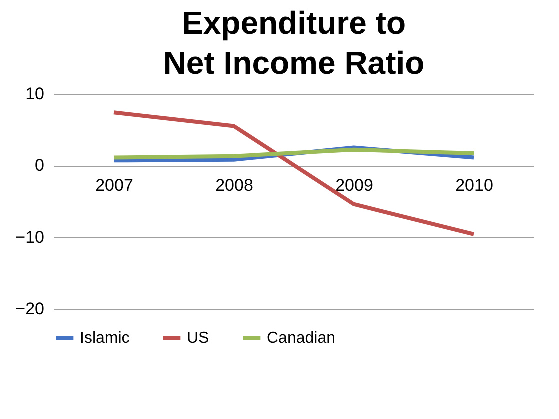  Describe the element at coordinates (475, 186) in the screenshot. I see `x-tick-label: 2010` at that location.